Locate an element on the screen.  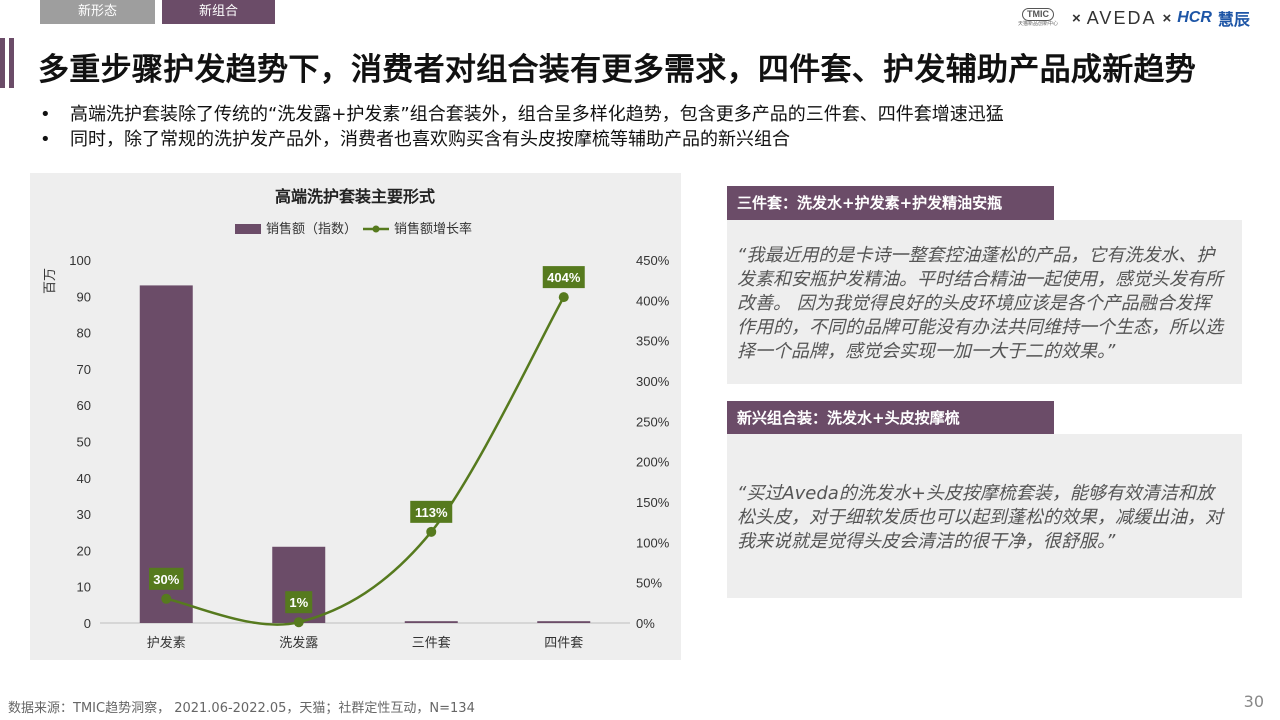
y2-tick-label: 300% is located at coordinates (653, 381).